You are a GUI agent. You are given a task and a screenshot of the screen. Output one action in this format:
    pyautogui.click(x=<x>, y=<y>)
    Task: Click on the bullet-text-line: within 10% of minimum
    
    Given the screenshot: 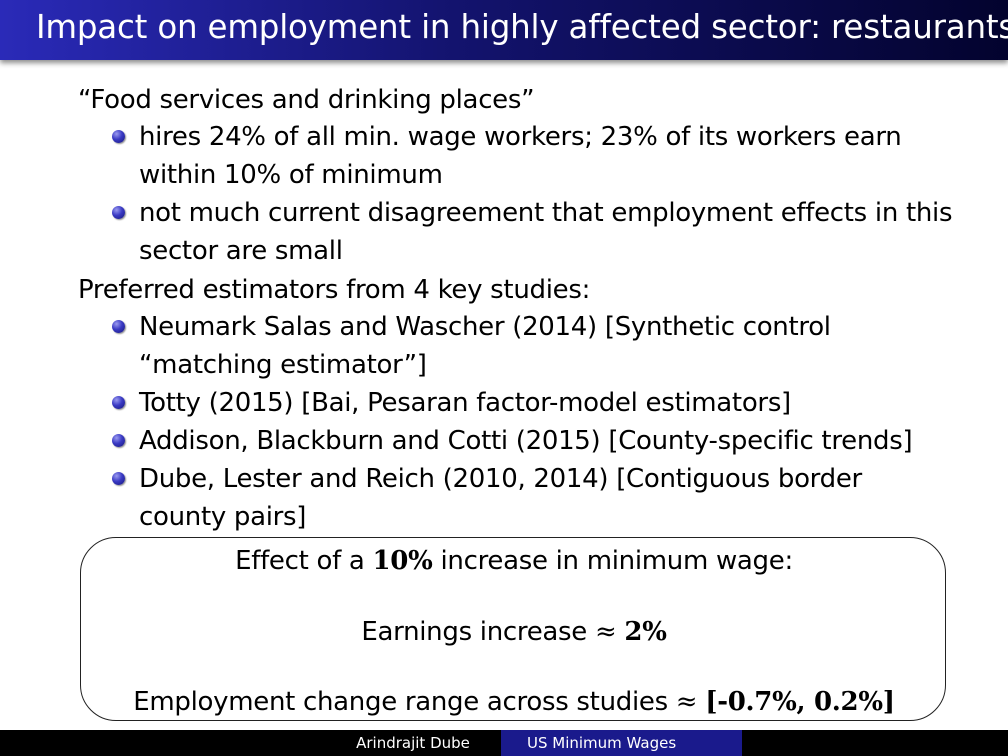 What is the action you would take?
    pyautogui.click(x=291, y=175)
    